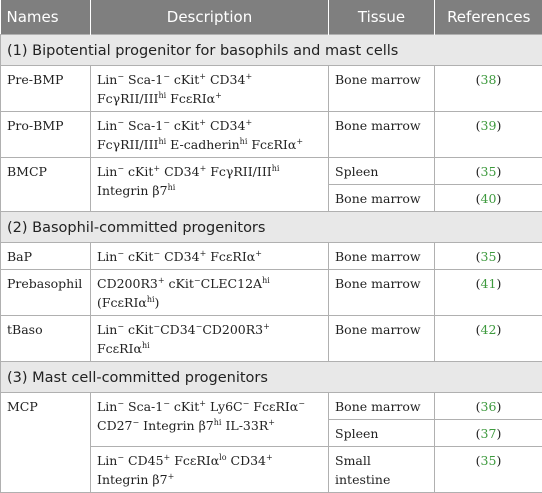 Image resolution: width=542 pixels, height=493 pixels. What do you see at coordinates (202, 144) in the screenshot?
I see `marker-text: E-cadherin` at bounding box center [202, 144].